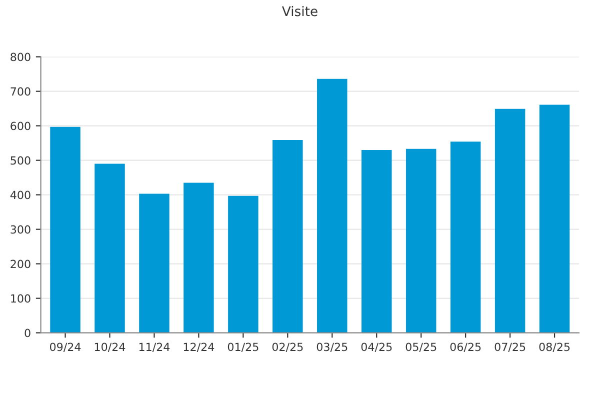 This screenshot has width=600, height=400. I want to click on x-tick-label: 10/24, so click(110, 347).